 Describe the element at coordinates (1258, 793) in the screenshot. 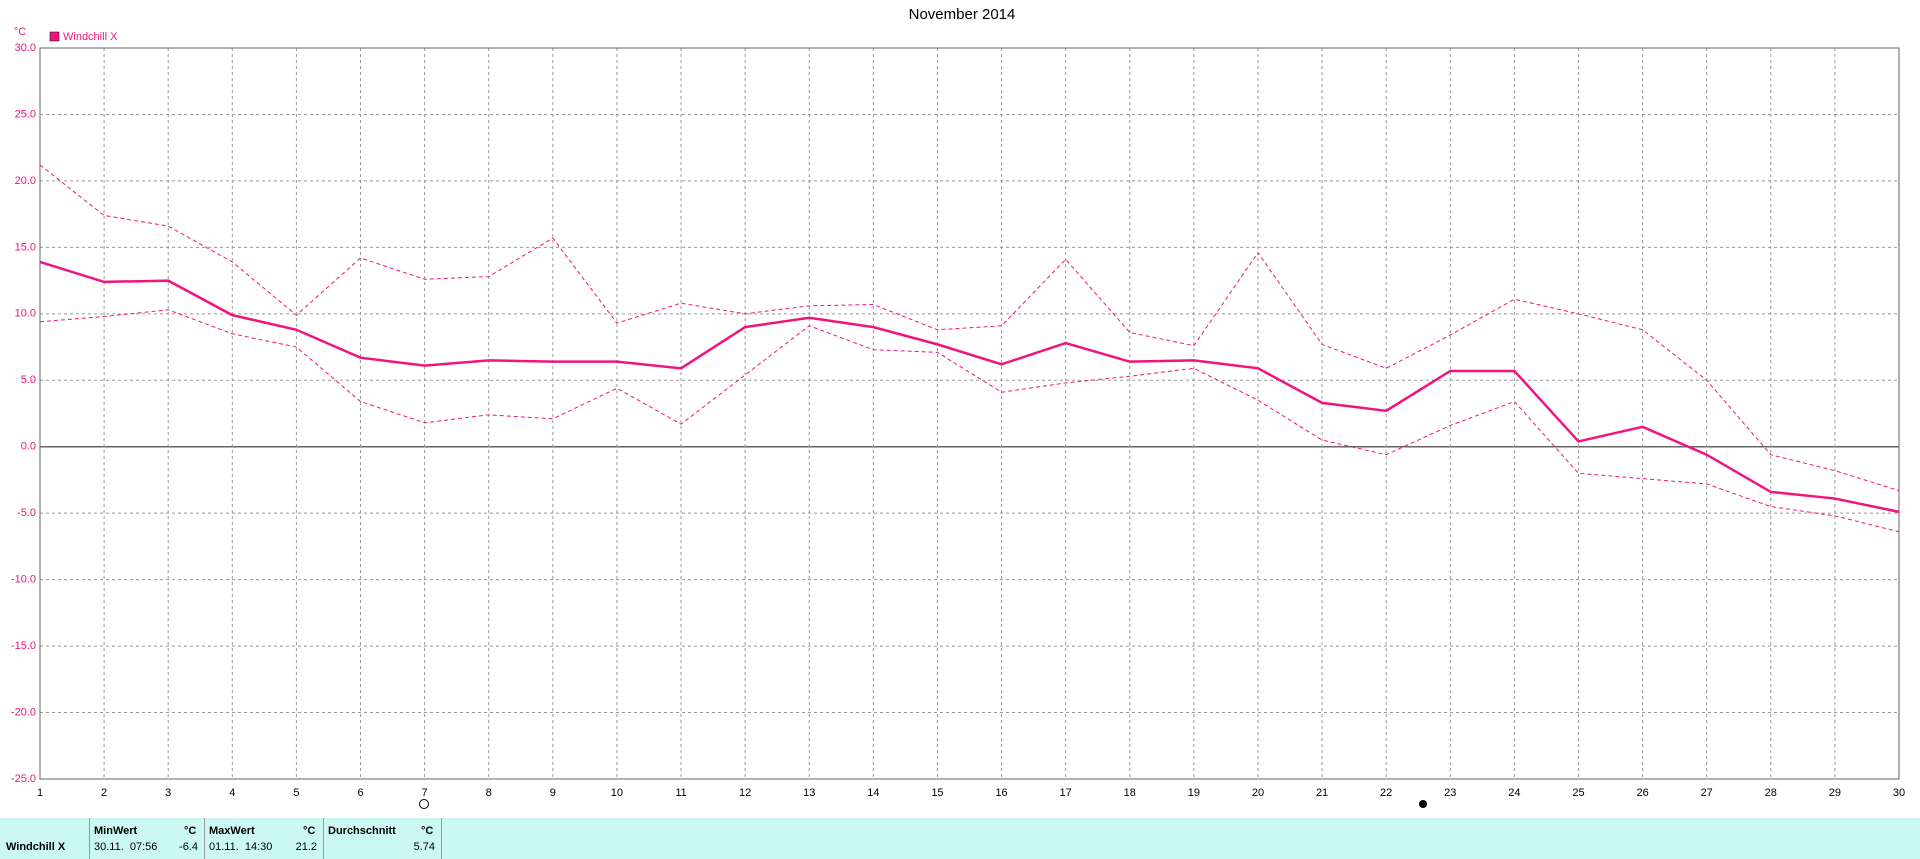

I see `x-tick-label: 20` at that location.